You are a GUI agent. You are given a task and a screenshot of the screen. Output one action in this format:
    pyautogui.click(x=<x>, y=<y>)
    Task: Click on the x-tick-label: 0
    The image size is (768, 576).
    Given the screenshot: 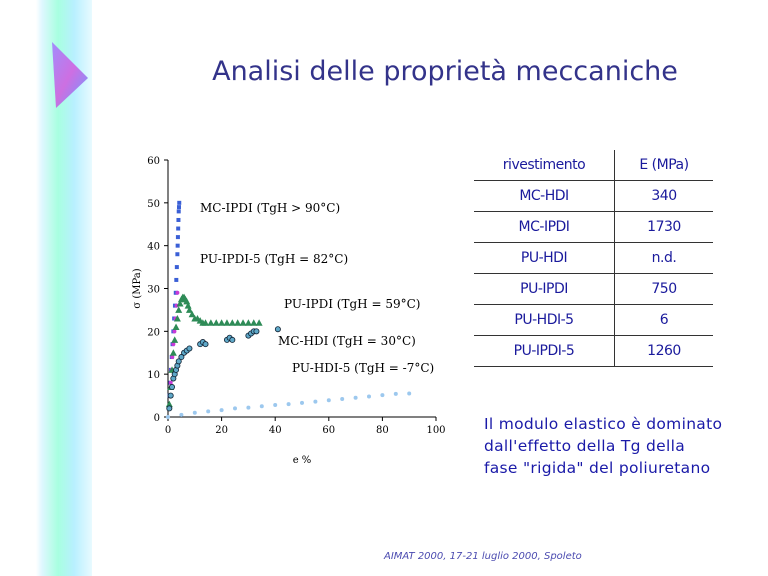 What is the action you would take?
    pyautogui.click(x=168, y=430)
    